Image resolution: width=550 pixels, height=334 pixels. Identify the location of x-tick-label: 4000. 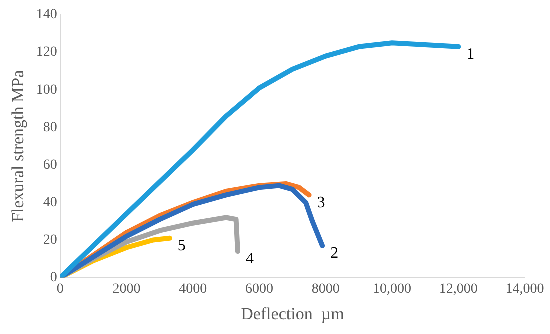
(193, 289).